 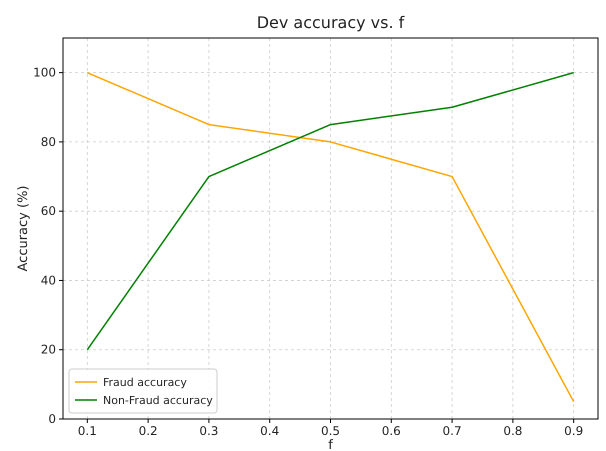 I want to click on x-tick-label: 0.5, so click(x=330, y=431).